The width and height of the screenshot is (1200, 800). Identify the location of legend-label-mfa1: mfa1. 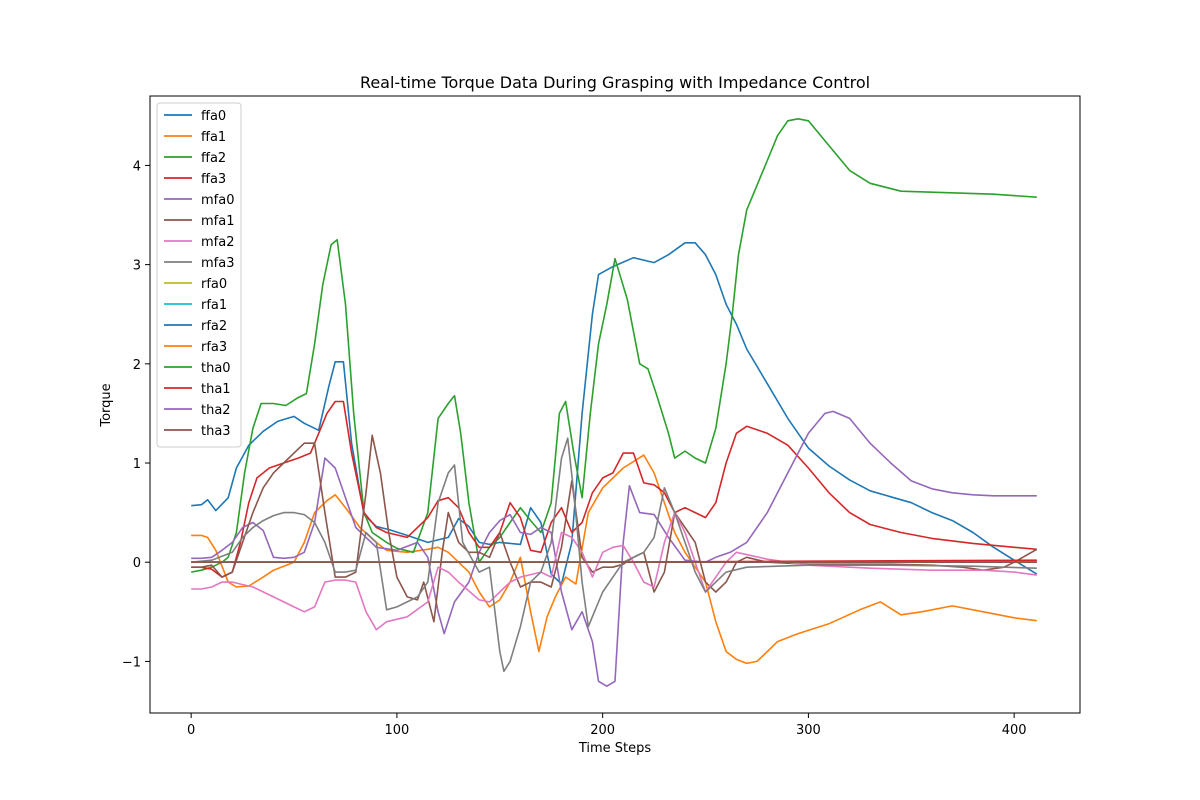
(217, 221).